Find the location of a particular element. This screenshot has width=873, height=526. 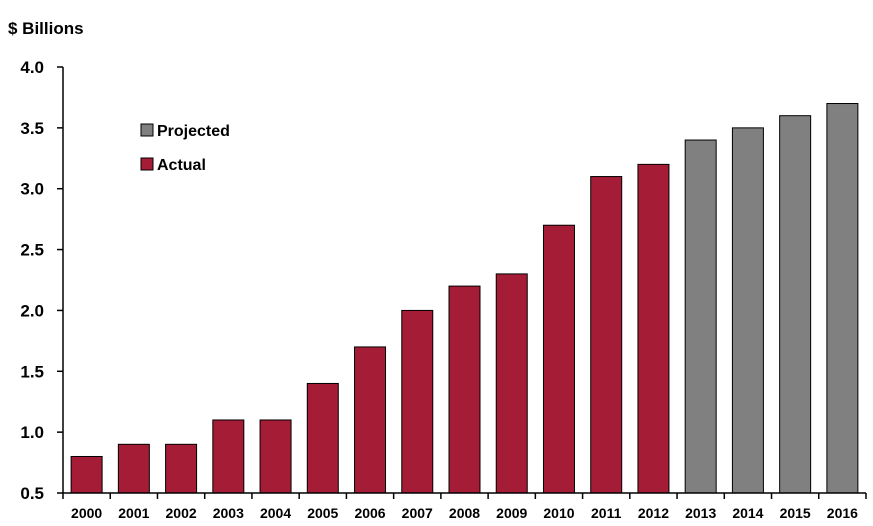

bar-2002 is located at coordinates (181, 468).